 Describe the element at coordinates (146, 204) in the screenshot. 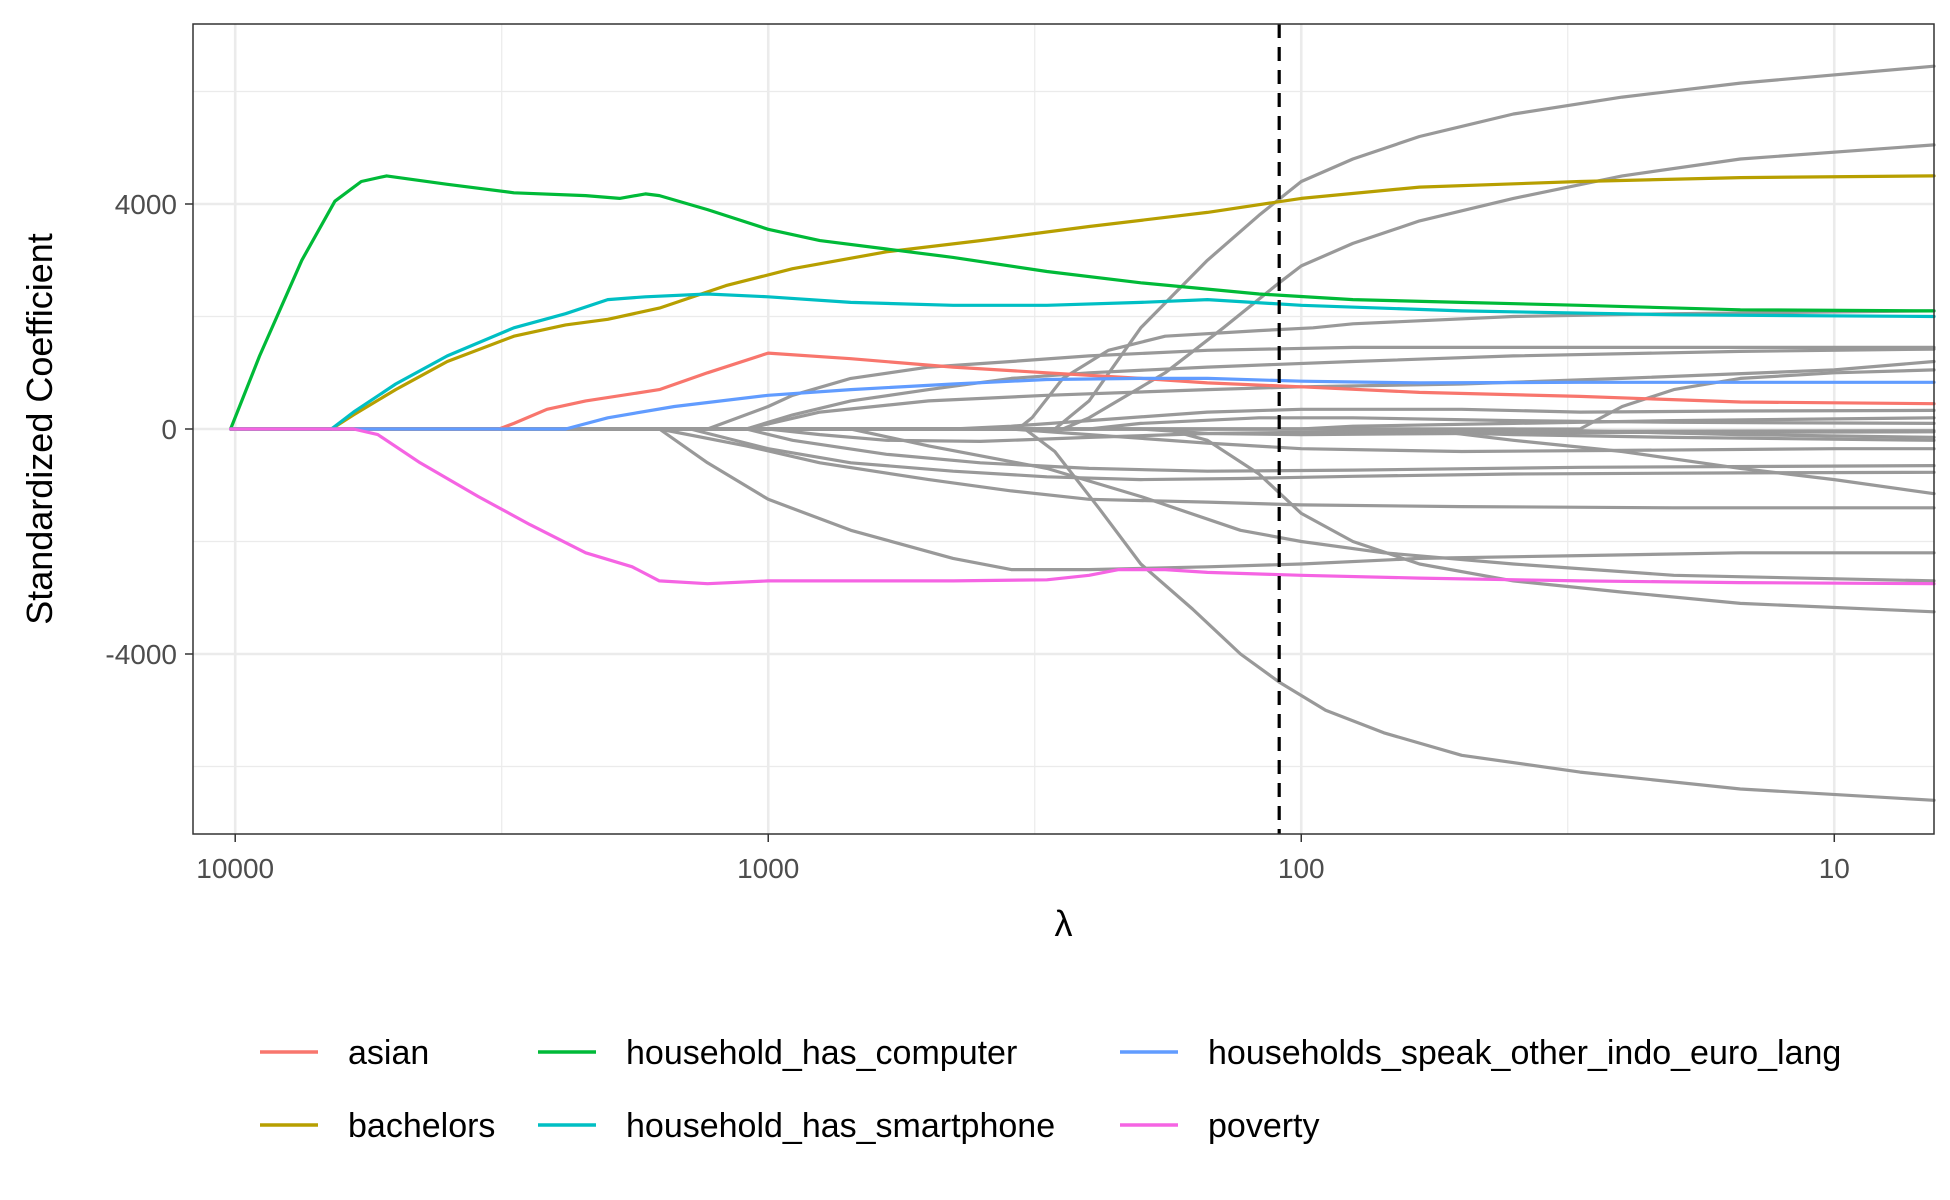

I see `y-tick-label: 4000` at that location.